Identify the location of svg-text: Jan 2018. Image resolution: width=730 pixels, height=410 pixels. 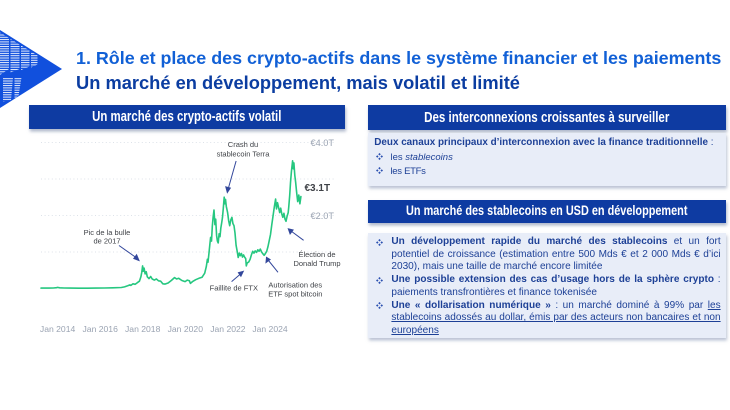
(143, 329).